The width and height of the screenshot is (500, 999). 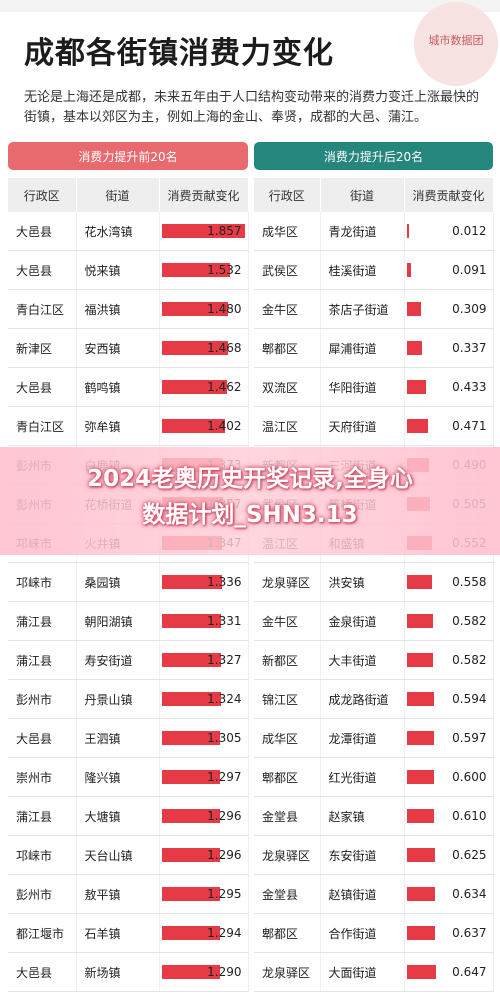 I want to click on street-cell: 鹤鸣镇, so click(x=118, y=387).